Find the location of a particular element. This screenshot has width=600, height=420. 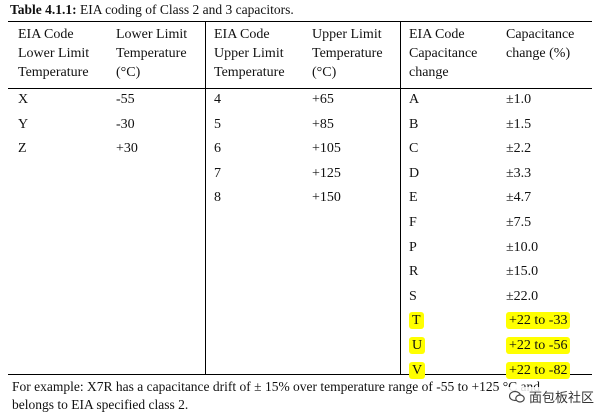

capacitance-code: V is located at coordinates (417, 370).